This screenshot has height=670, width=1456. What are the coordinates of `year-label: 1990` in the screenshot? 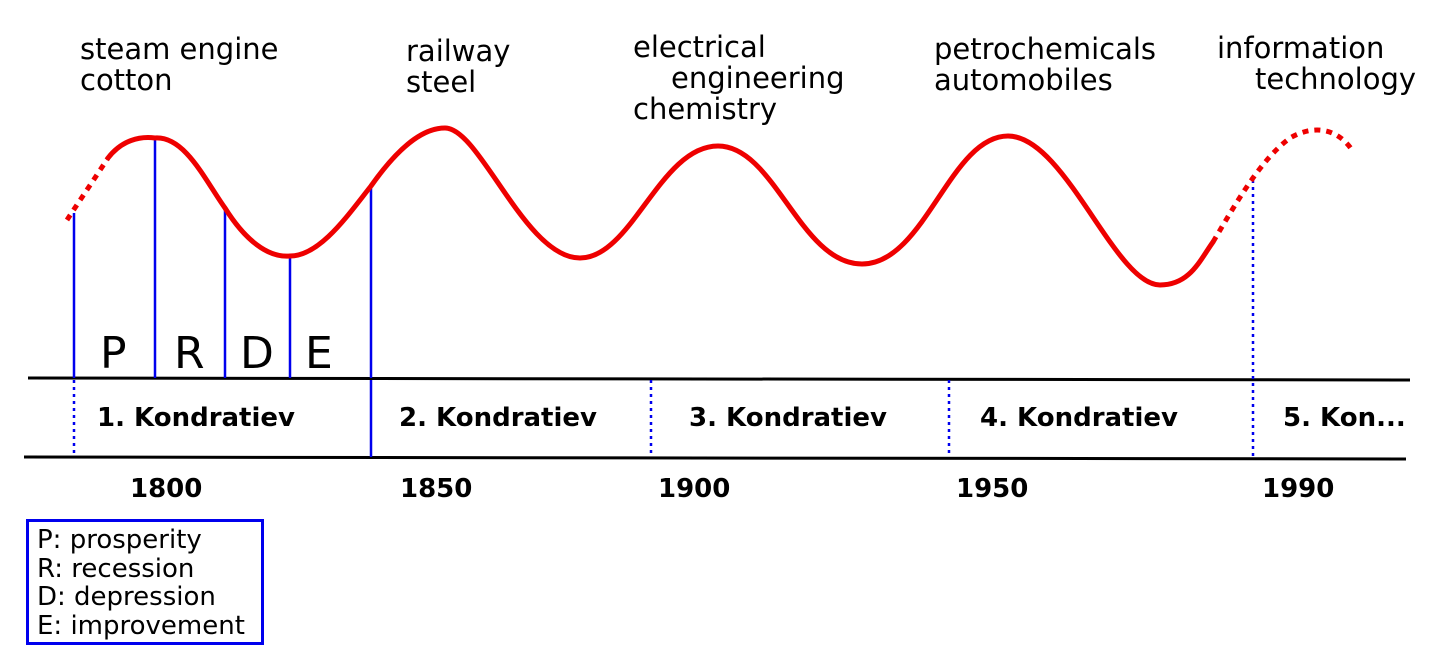 It's located at (1298, 489).